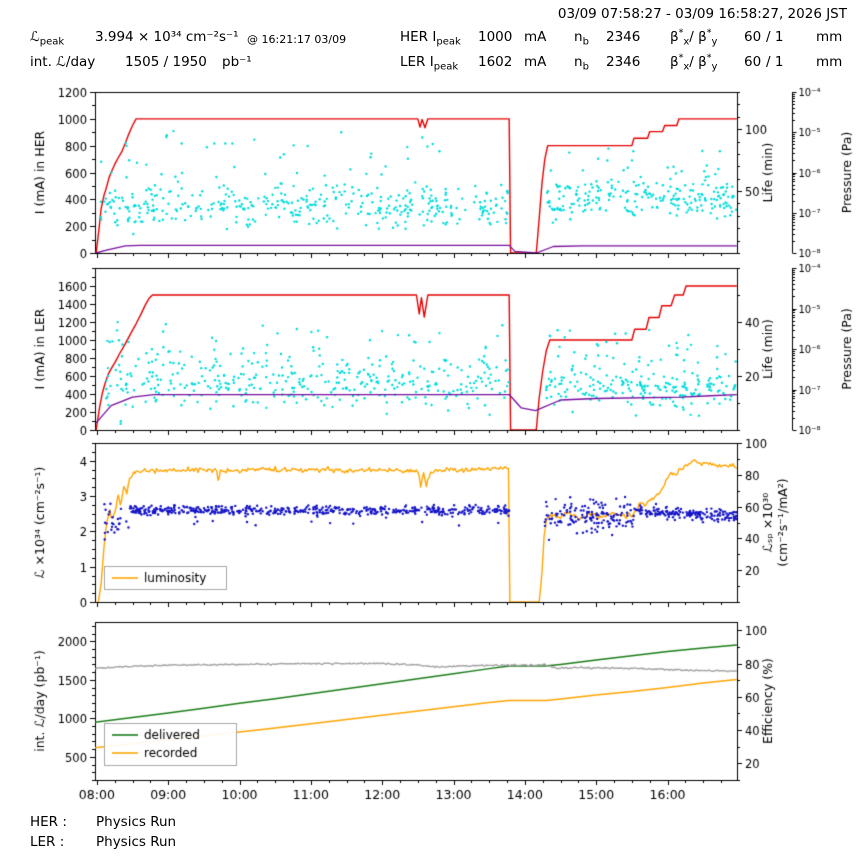 This screenshot has height=864, width=864. Describe the element at coordinates (237, 62) in the screenshot. I see `integrated-luminosity-unit: pb⁻¹` at that location.